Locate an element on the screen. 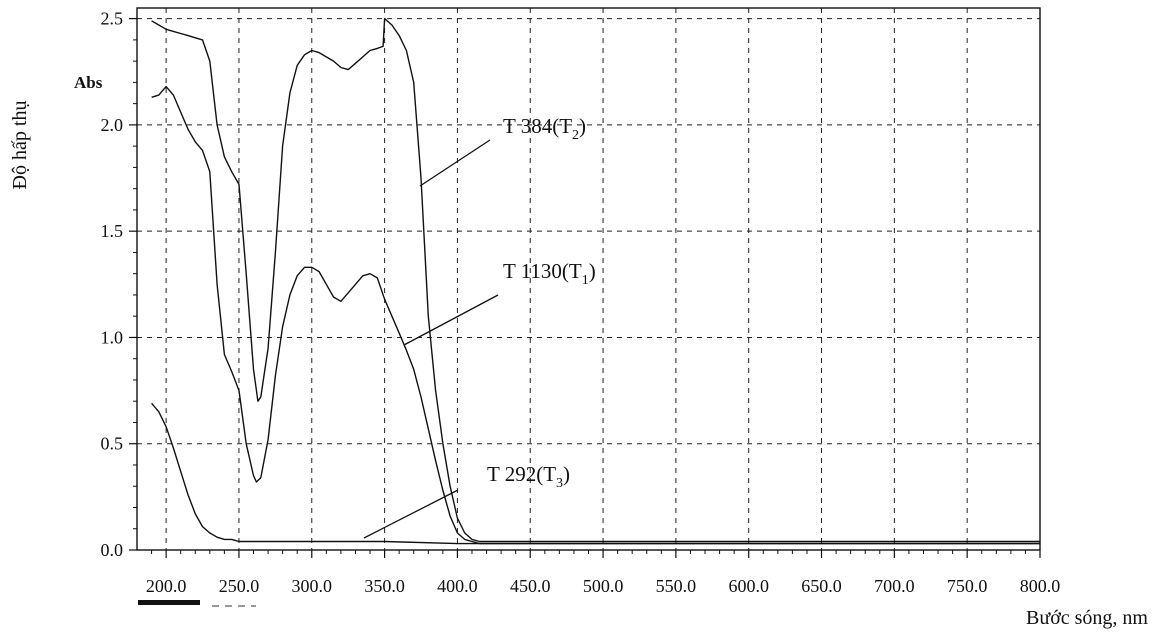 The image size is (1163, 633). y-tick-label: 1.0 is located at coordinates (112, 337).